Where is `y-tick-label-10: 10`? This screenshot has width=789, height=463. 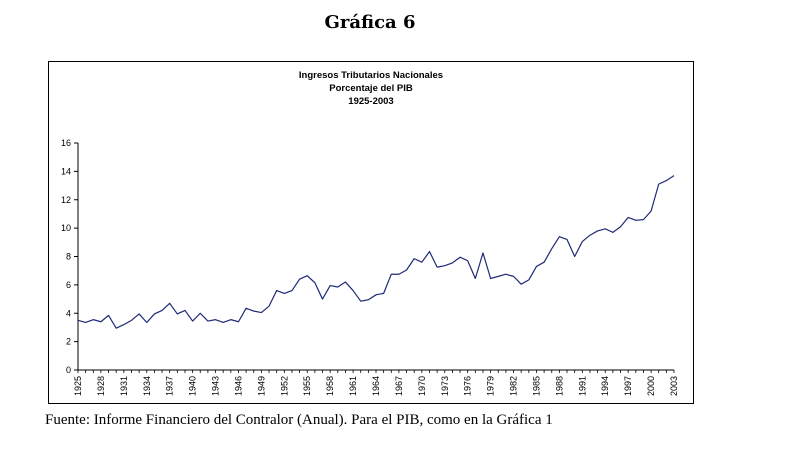 y-tick-label-10: 10 is located at coordinates (66, 228).